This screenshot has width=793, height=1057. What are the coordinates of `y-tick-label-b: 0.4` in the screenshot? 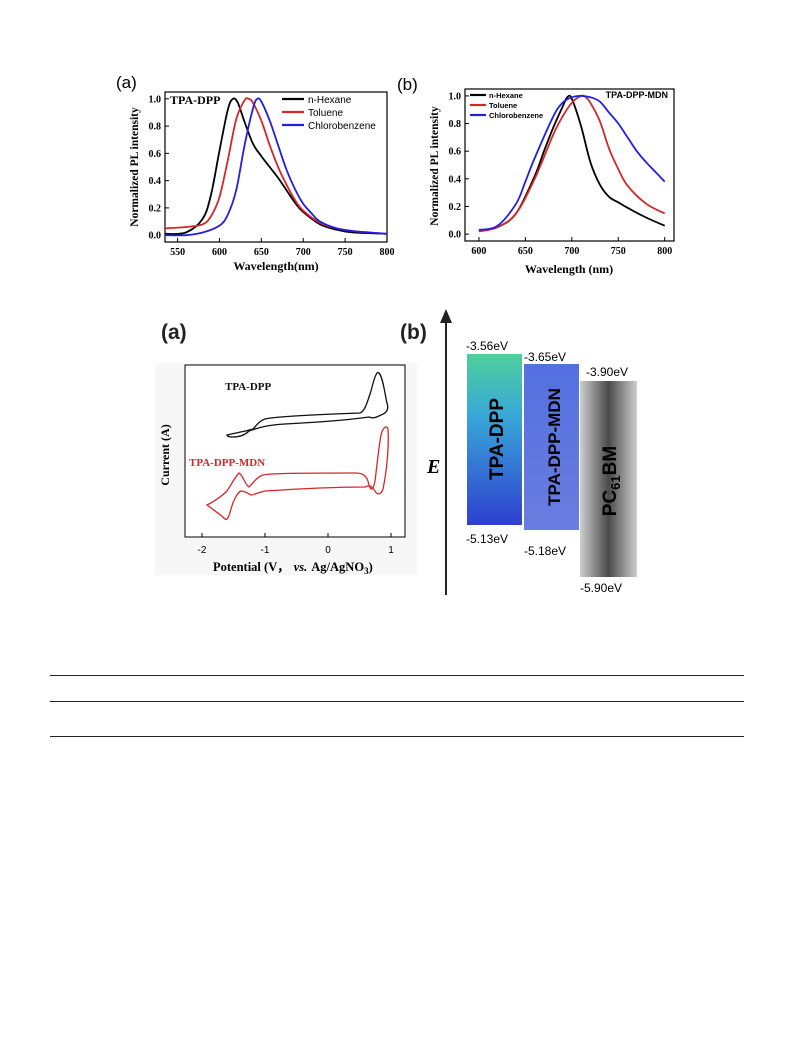 It's located at (455, 179).